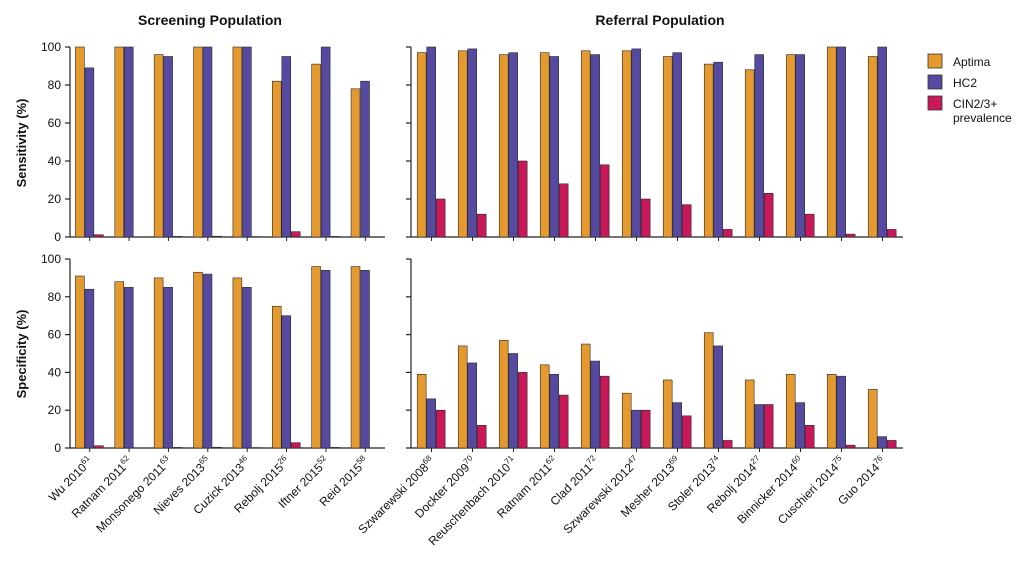  What do you see at coordinates (811, 490) in the screenshot?
I see `x-tick-label: Cuschieri 201475` at bounding box center [811, 490].